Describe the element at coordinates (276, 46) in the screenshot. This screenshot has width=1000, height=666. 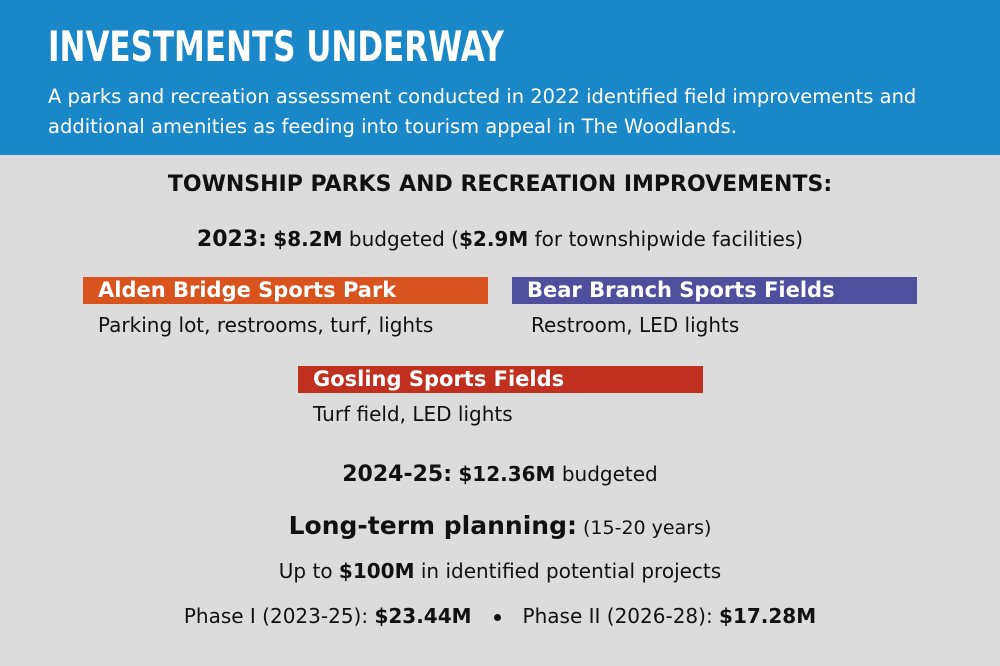
I see `title: INVESTMENTS UNDERWAY` at that location.